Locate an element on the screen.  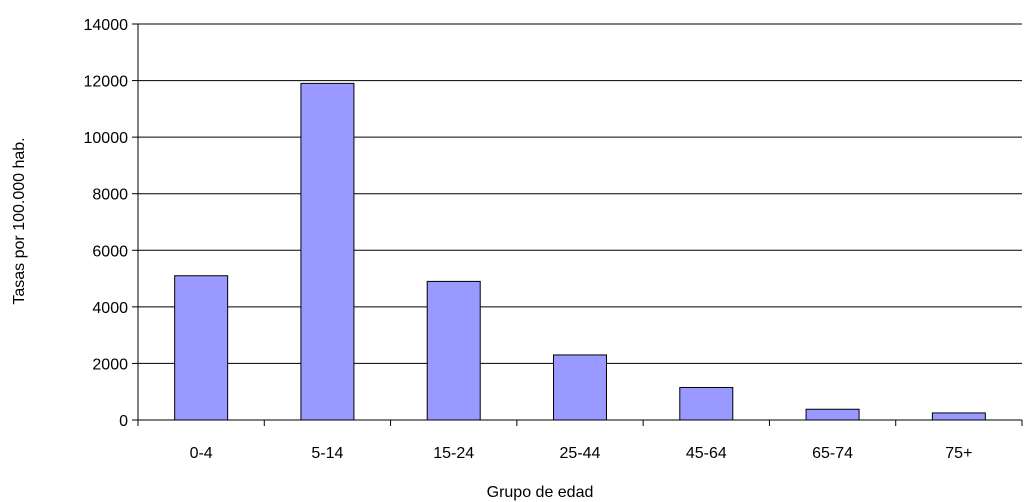
x-tick-label: 45-64 is located at coordinates (706, 453).